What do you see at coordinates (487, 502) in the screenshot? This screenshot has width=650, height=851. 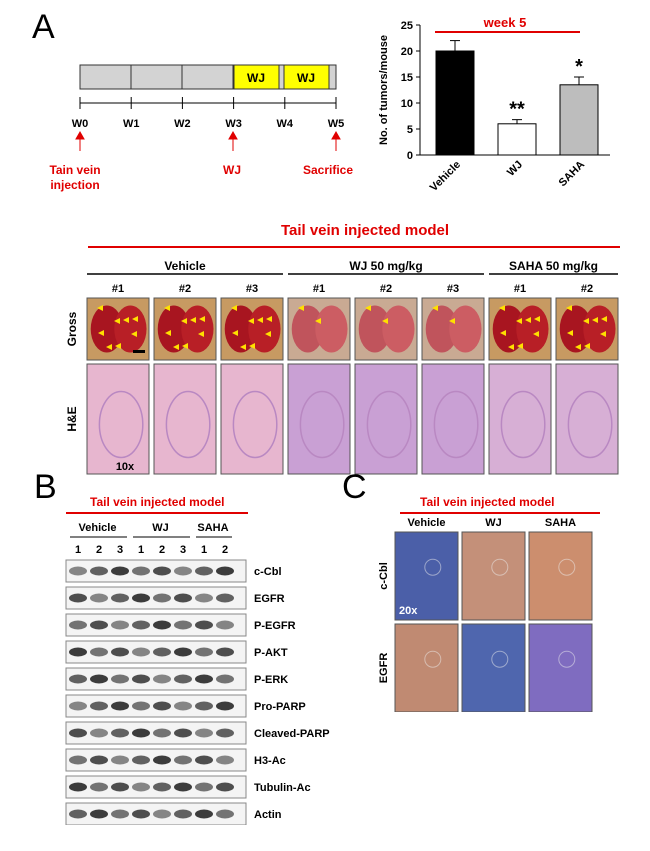 I see `ihc-title: Tail vein injected model` at bounding box center [487, 502].